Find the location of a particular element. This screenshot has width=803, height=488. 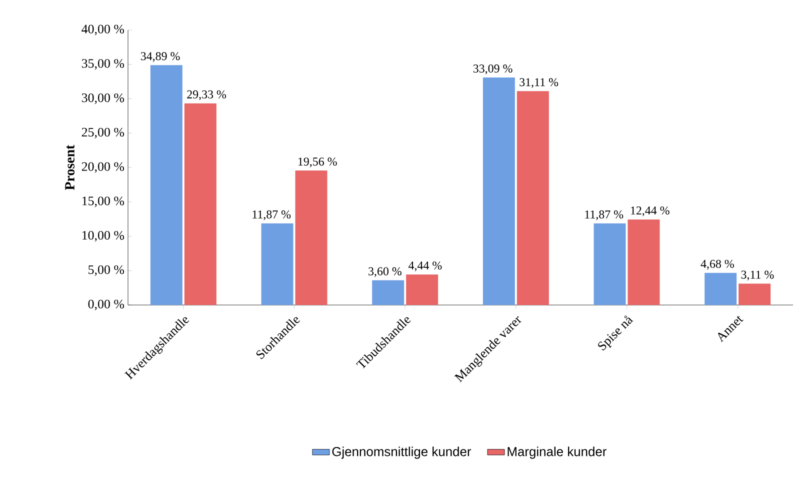

y-axis-title: Prosent is located at coordinates (69, 167).